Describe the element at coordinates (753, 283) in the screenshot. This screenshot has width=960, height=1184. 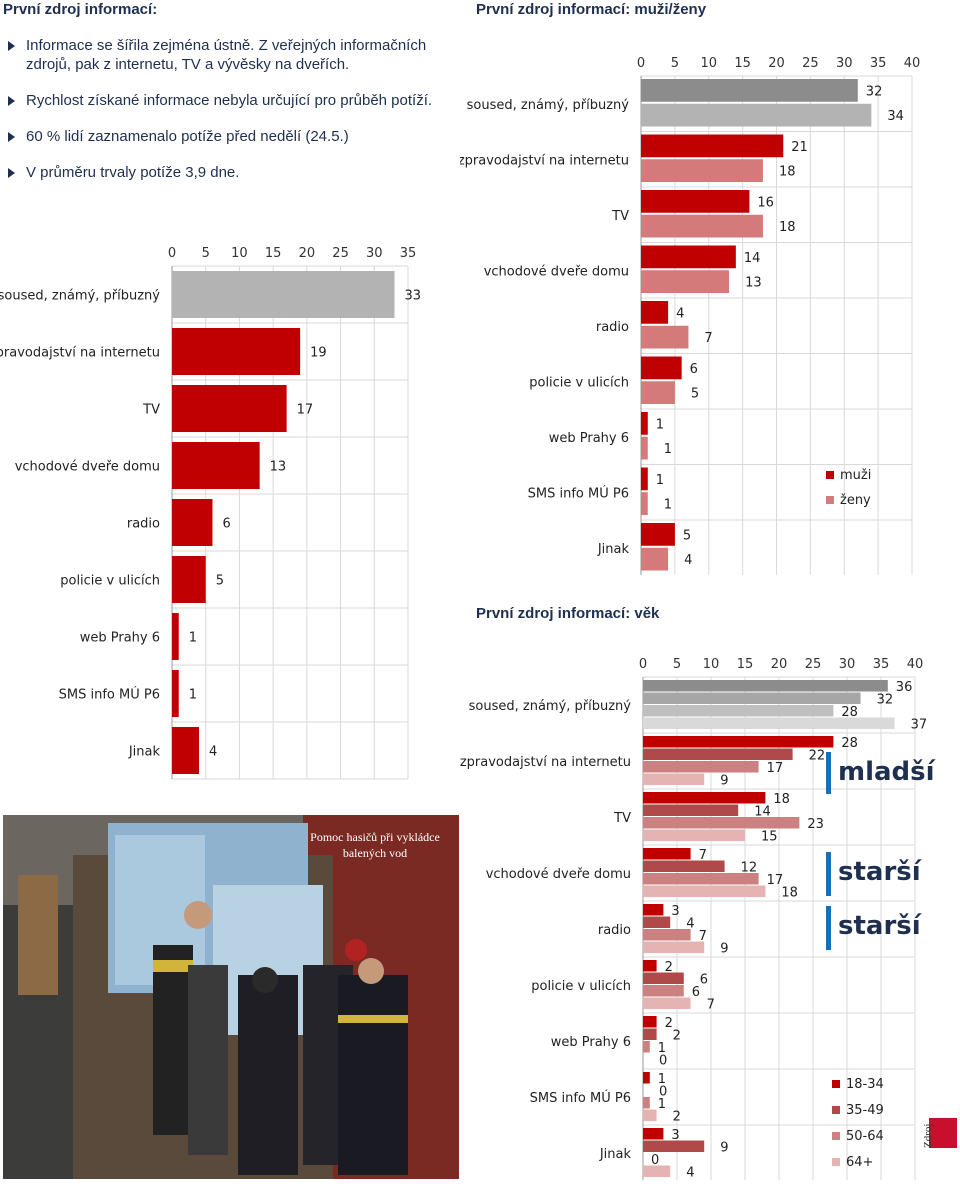
I see `data-label: 13` at that location.